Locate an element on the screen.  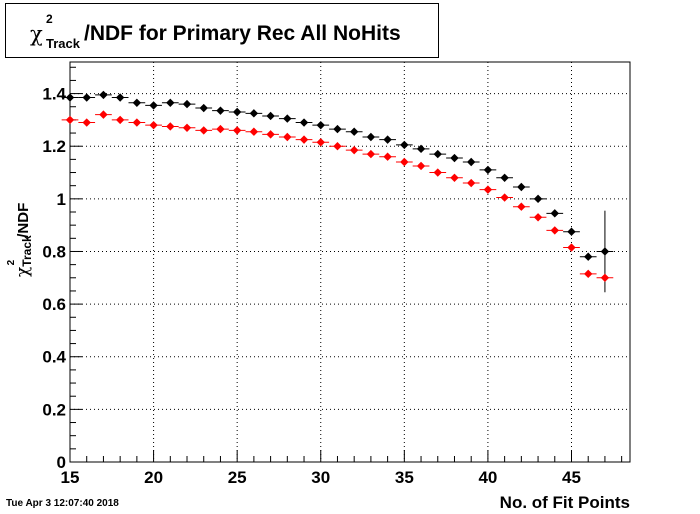
x-tick-label: 30 is located at coordinates (320, 477).